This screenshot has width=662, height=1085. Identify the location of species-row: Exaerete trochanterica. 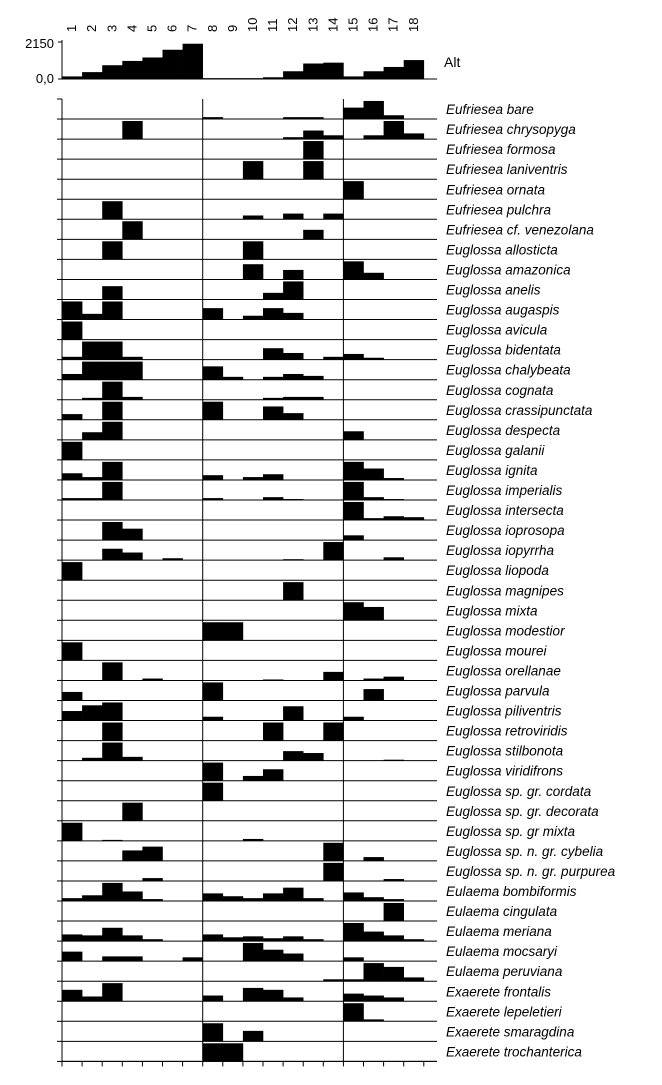
(319, 1052).